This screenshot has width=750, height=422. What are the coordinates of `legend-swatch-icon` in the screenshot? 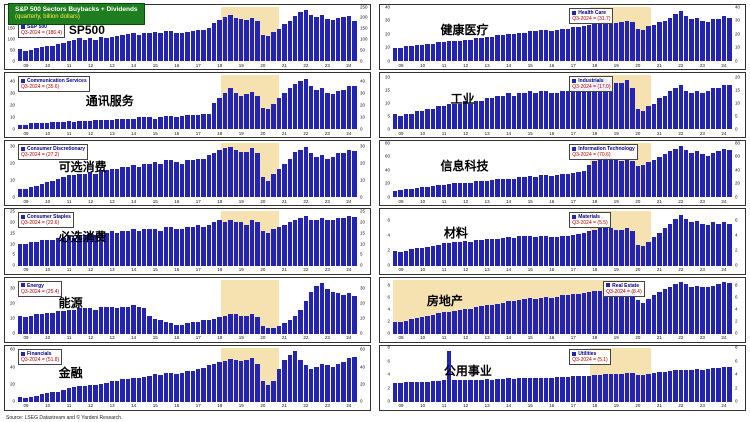 It's located at (23, 149).